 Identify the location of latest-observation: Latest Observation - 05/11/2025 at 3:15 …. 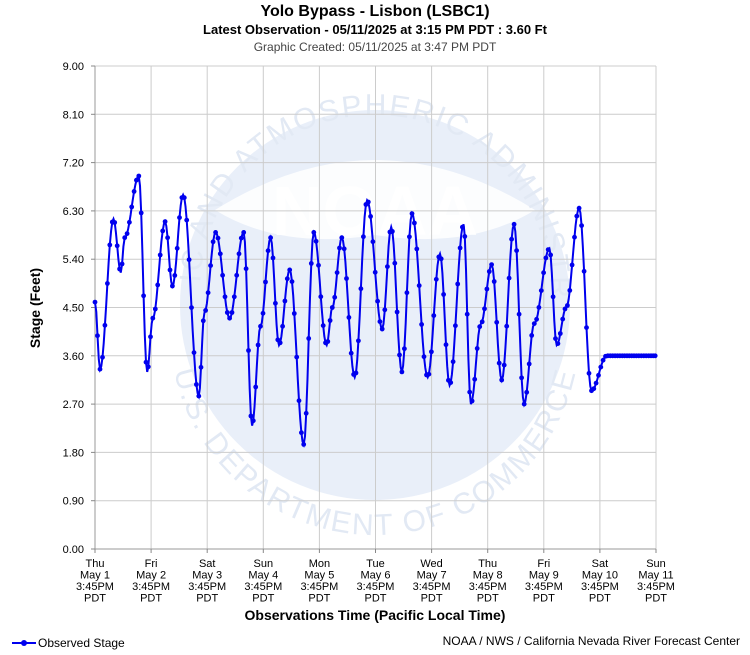
(375, 29).